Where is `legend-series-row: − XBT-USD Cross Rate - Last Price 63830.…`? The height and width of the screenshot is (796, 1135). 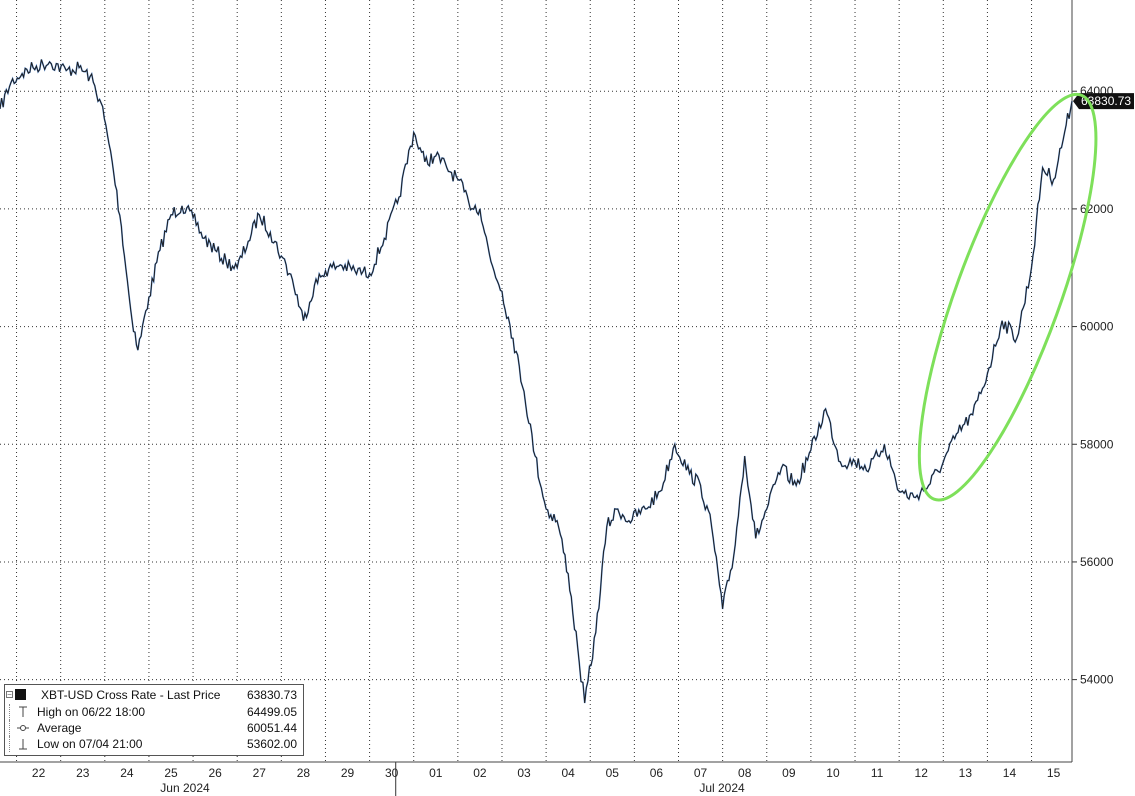
legend-series-row: − XBT-USD Cross Rate - Last Price 63830.… is located at coordinates (154, 695).